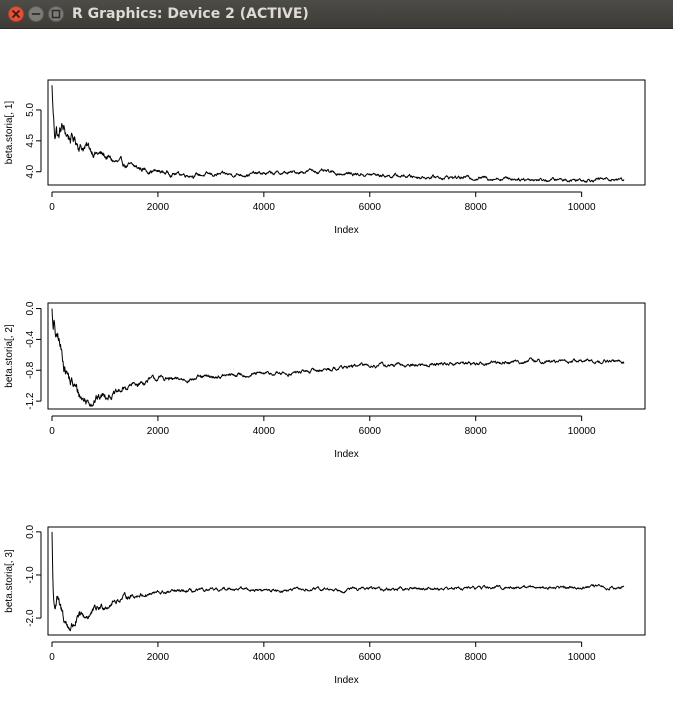 This screenshot has width=673, height=701. Describe the element at coordinates (30, 618) in the screenshot. I see `y-tick-label: -2.0` at that location.